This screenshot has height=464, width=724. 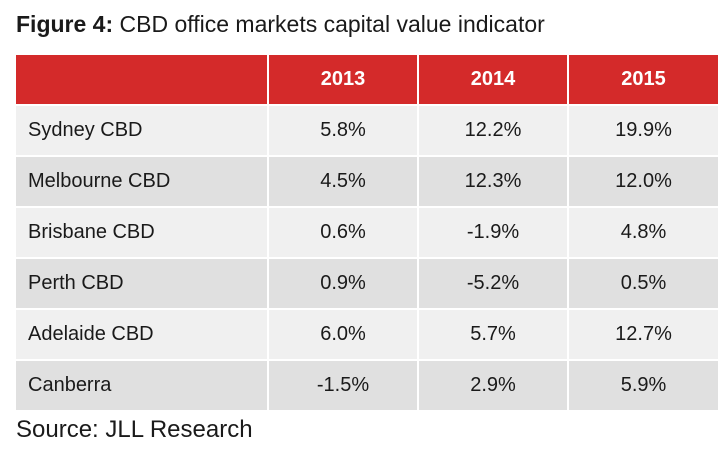 What do you see at coordinates (142, 384) in the screenshot?
I see `market-name-cell: Canberra` at bounding box center [142, 384].